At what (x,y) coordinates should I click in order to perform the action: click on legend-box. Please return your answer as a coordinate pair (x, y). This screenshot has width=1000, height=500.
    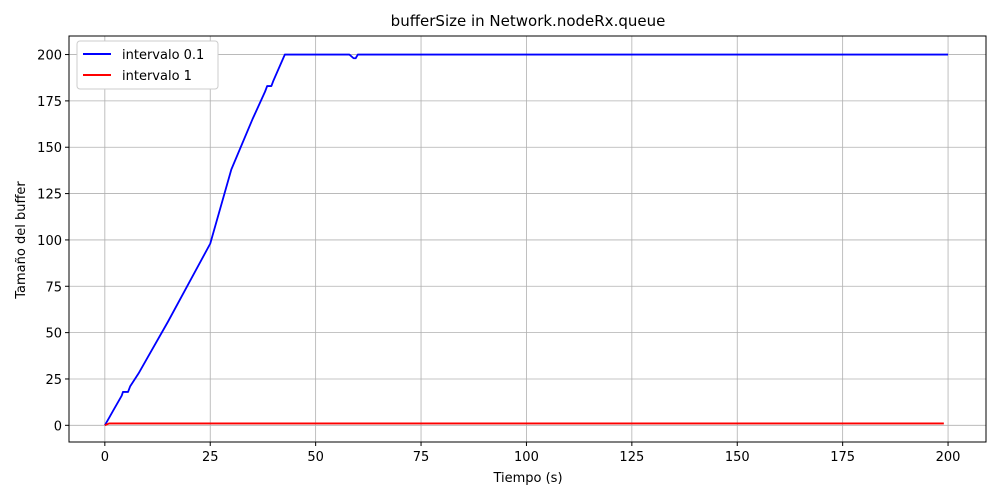
    Looking at the image, I should click on (147, 65).